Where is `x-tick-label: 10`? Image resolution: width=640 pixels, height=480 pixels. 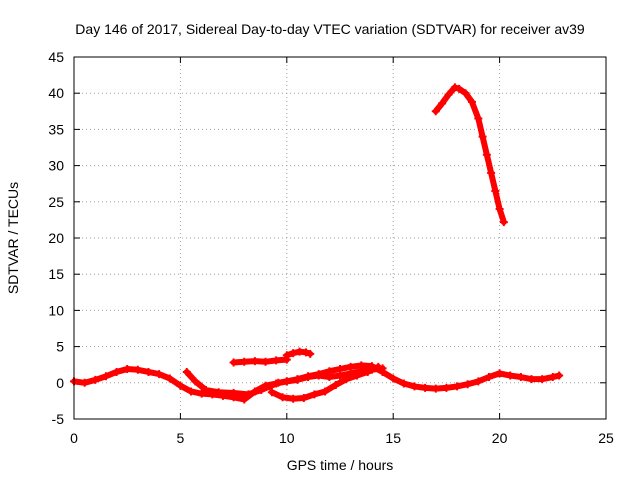
x-tick-label: 10 is located at coordinates (287, 438).